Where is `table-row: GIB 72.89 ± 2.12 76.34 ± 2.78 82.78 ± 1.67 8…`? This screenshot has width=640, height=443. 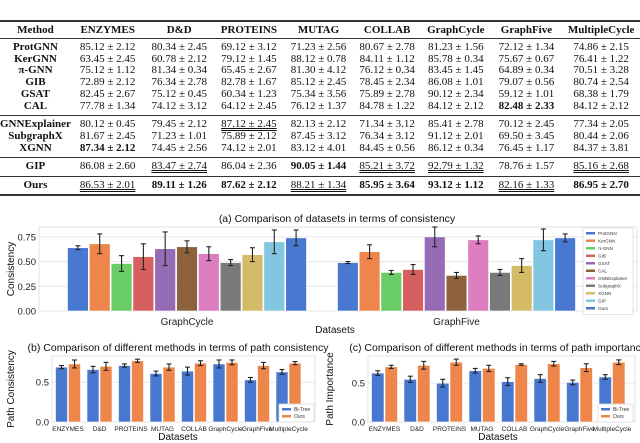 table-row: GIB 72.89 ± 2.12 76.34 ± 2.78 82.78 ± 1.67 8… is located at coordinates (320, 82).